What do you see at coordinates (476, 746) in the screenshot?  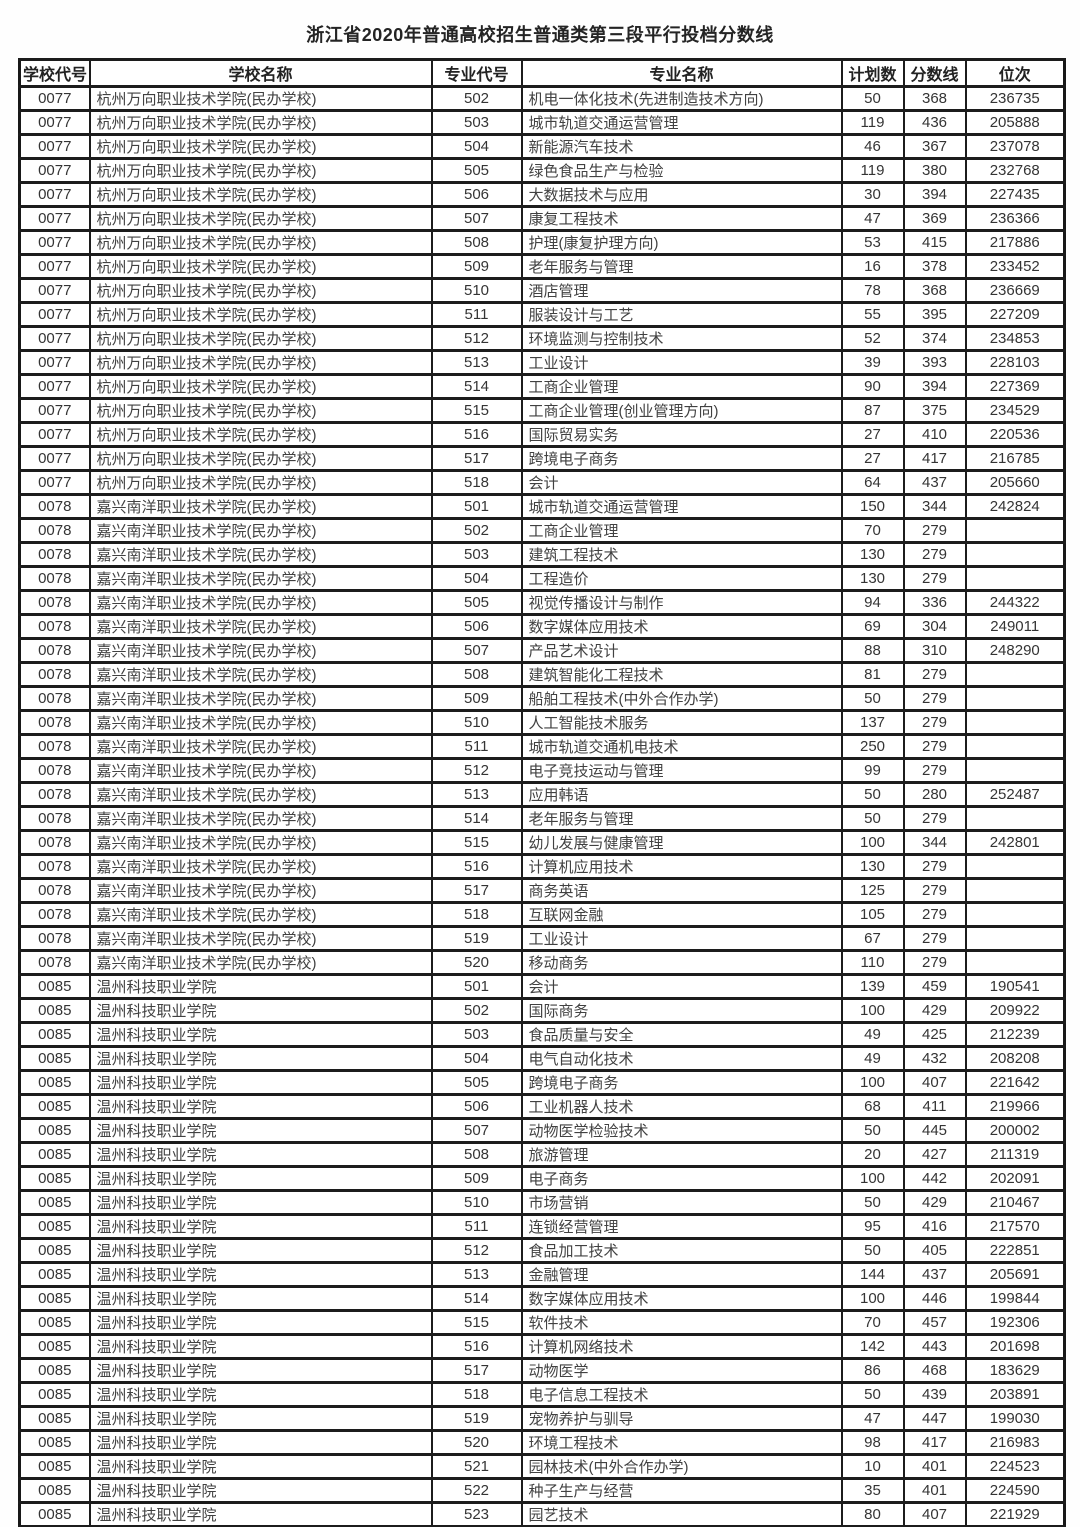 I see `major-code-cell: 511` at bounding box center [476, 746].